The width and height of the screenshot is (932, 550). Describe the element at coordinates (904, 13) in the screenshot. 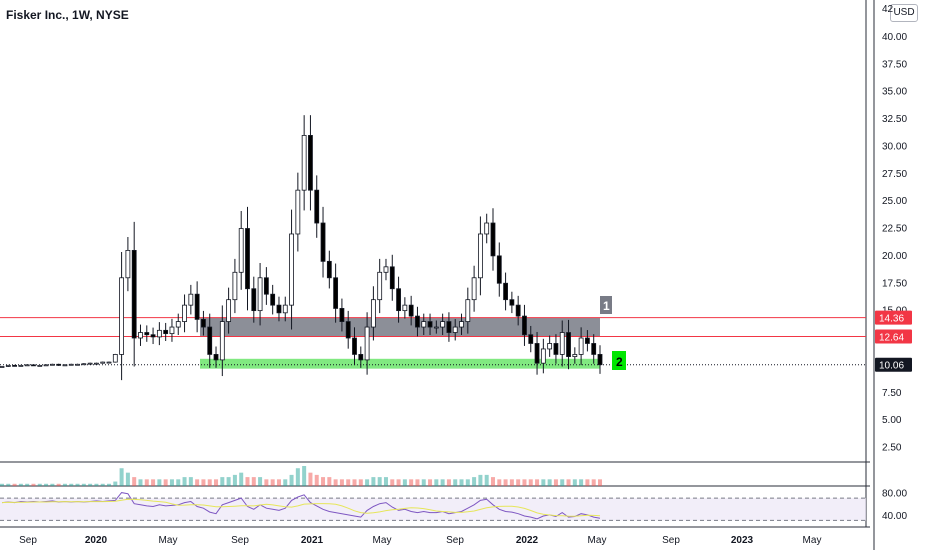

I see `currency-button: USD` at that location.